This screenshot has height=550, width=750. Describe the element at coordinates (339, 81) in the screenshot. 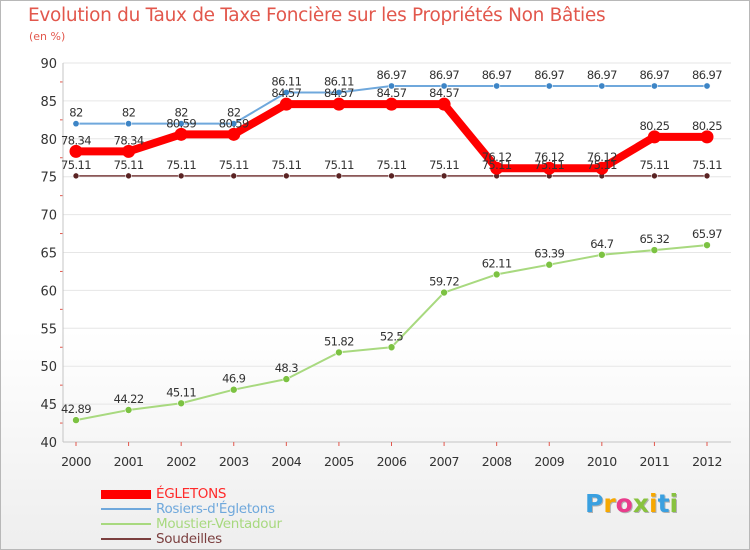

I see `data-label: 86.11` at that location.